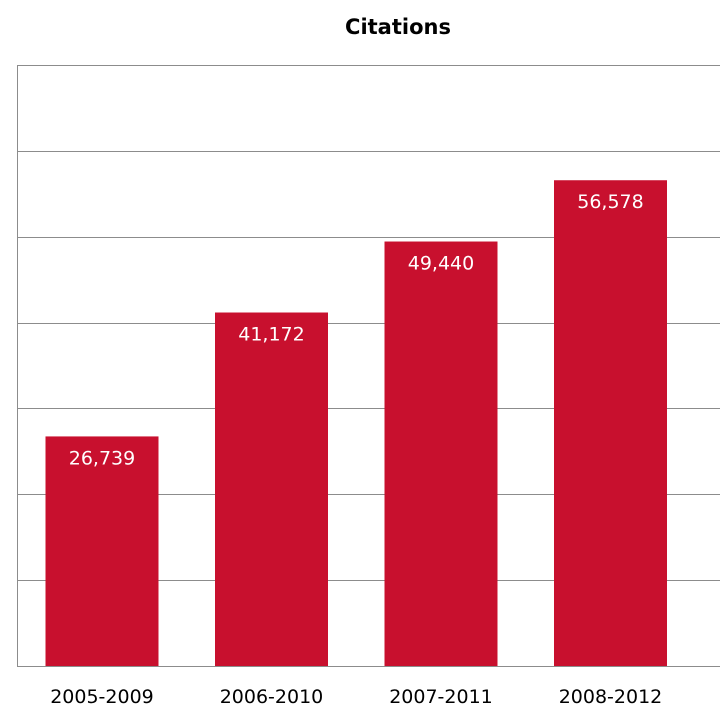  Describe the element at coordinates (398, 27) in the screenshot. I see `chart-title: Citations` at that location.